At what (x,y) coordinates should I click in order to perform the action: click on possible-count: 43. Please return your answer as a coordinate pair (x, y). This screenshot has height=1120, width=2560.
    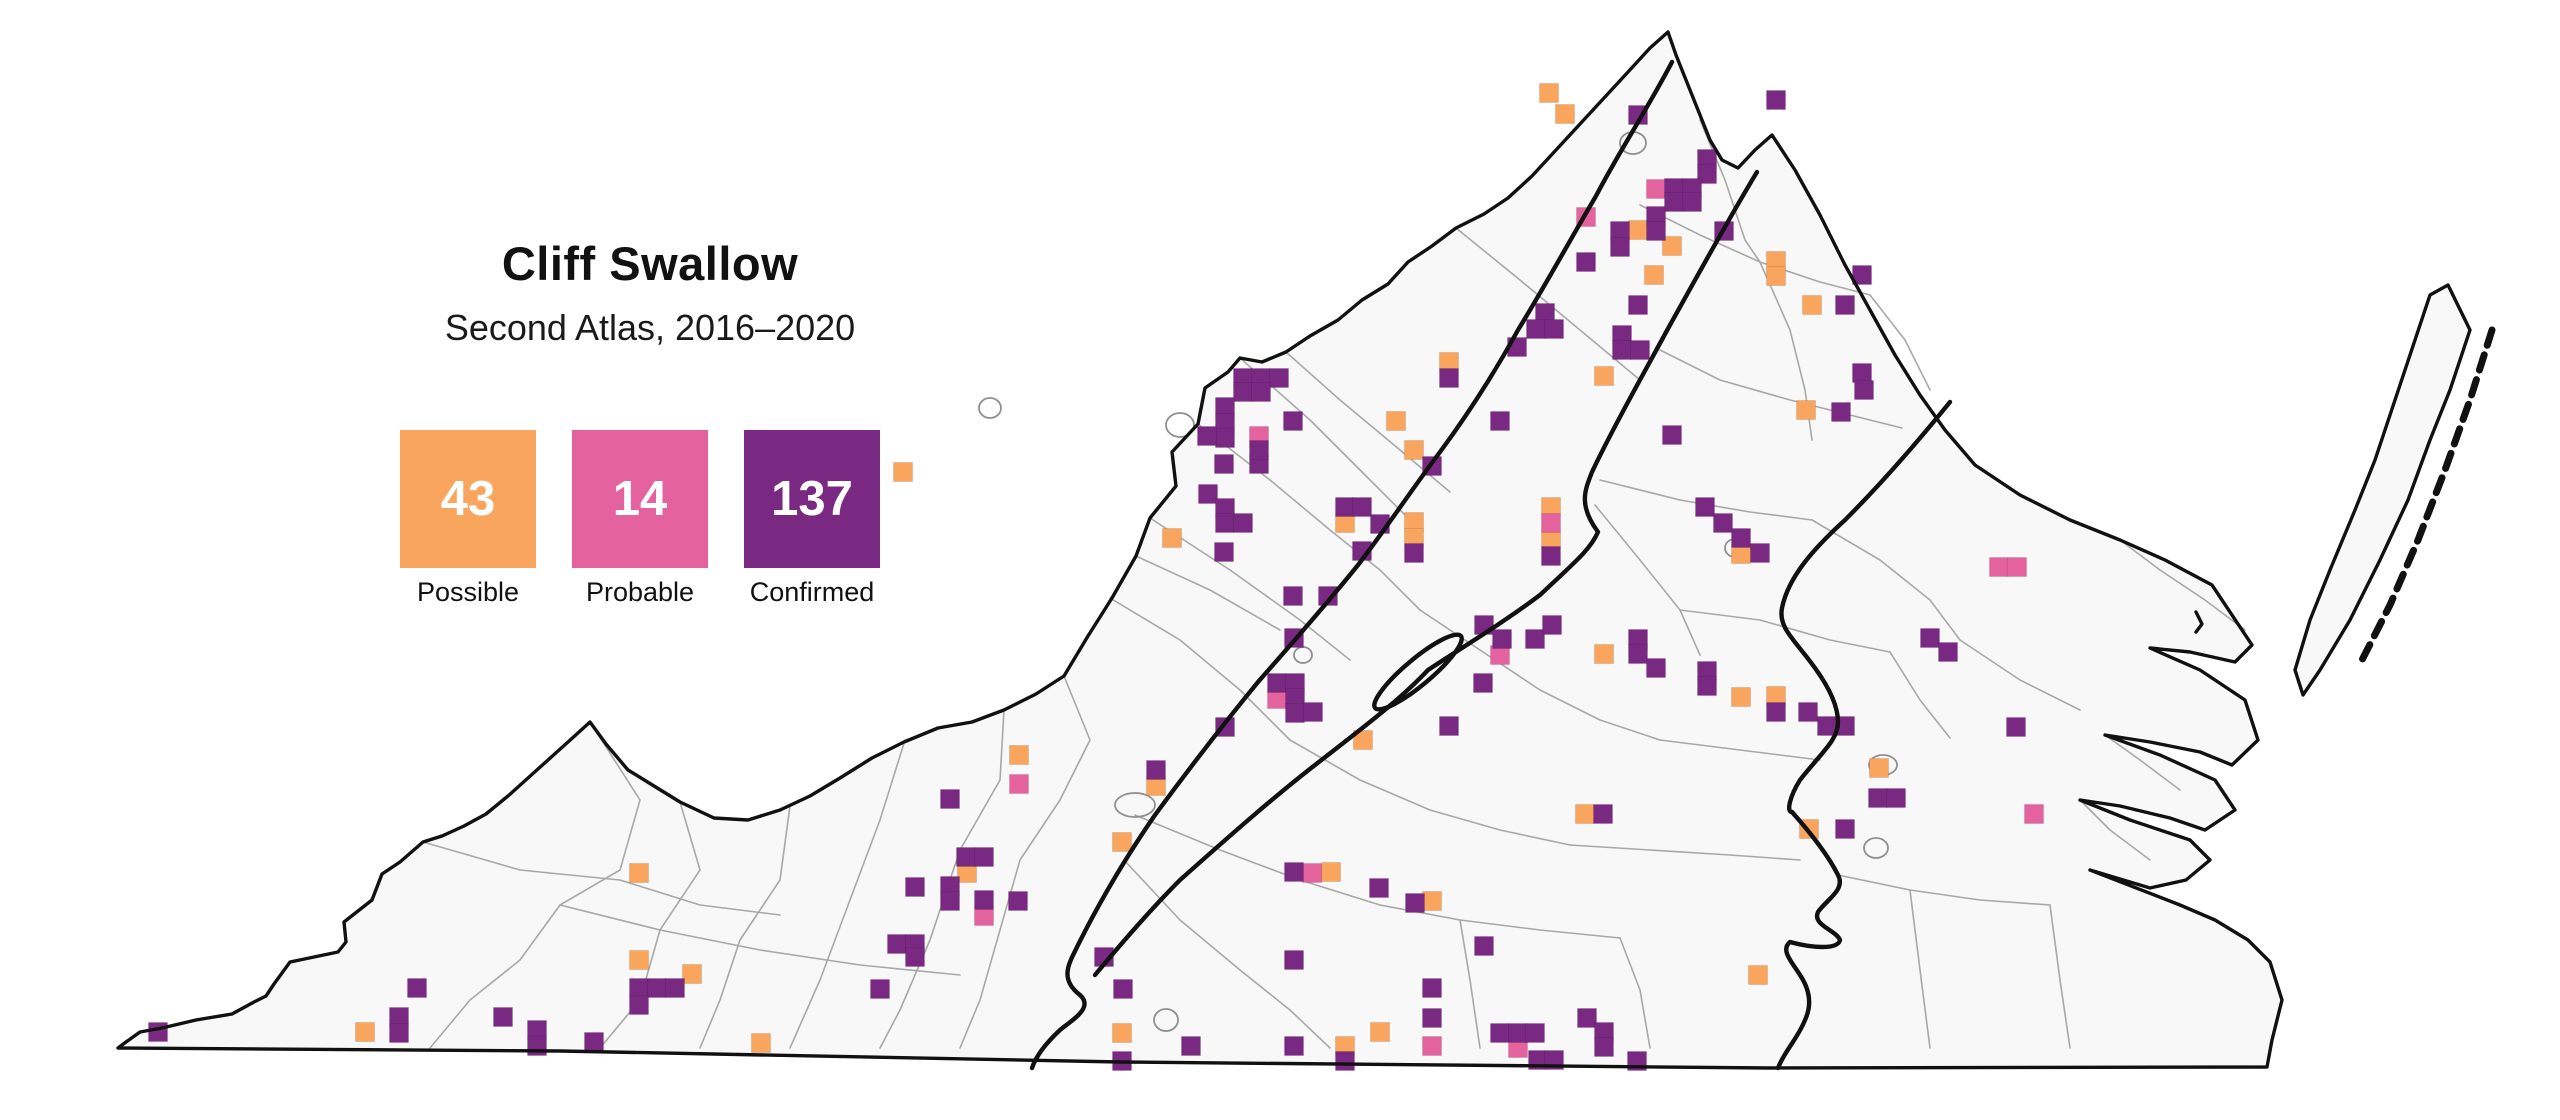
    Looking at the image, I should click on (468, 499).